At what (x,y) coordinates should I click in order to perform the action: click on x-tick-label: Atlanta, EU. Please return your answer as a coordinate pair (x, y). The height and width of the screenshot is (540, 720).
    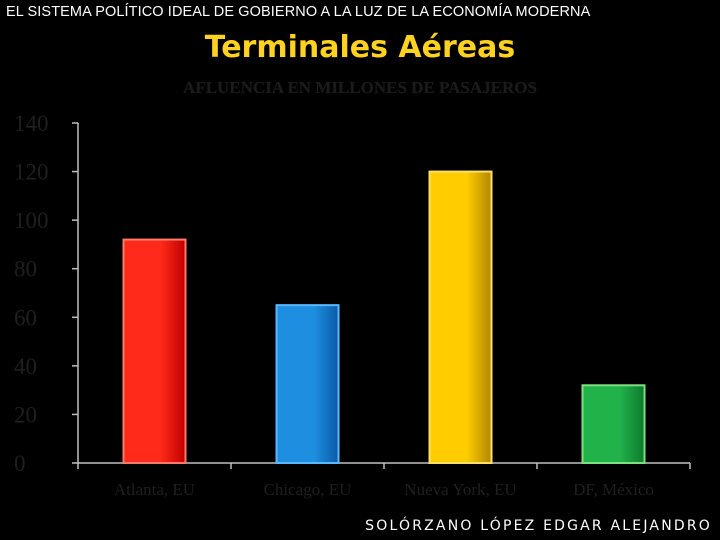
    Looking at the image, I should click on (154, 489).